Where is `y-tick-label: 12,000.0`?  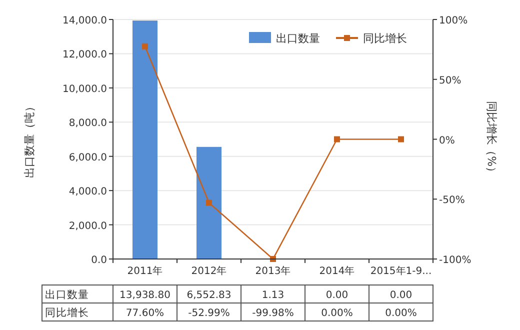 y-tick-label: 12,000.0 is located at coordinates (84, 55).